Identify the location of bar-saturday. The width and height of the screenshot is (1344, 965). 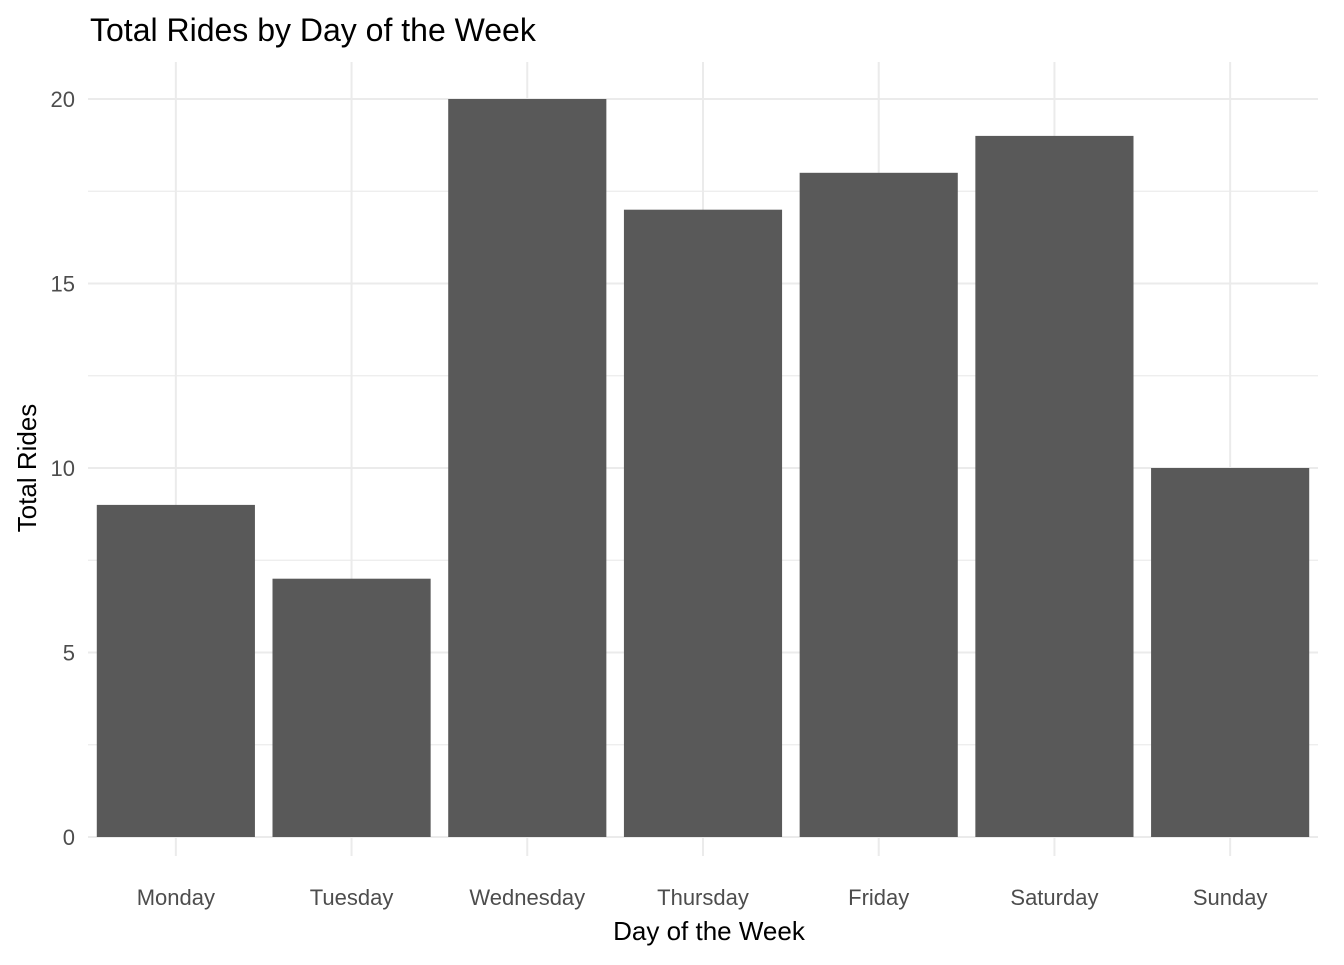
(1054, 486).